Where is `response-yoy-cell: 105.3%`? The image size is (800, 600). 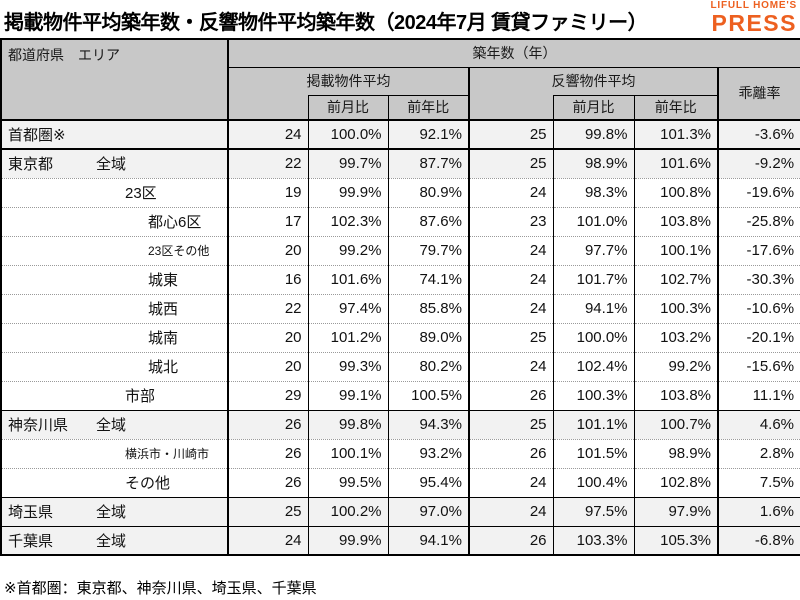
response-yoy-cell: 105.3% is located at coordinates (676, 540).